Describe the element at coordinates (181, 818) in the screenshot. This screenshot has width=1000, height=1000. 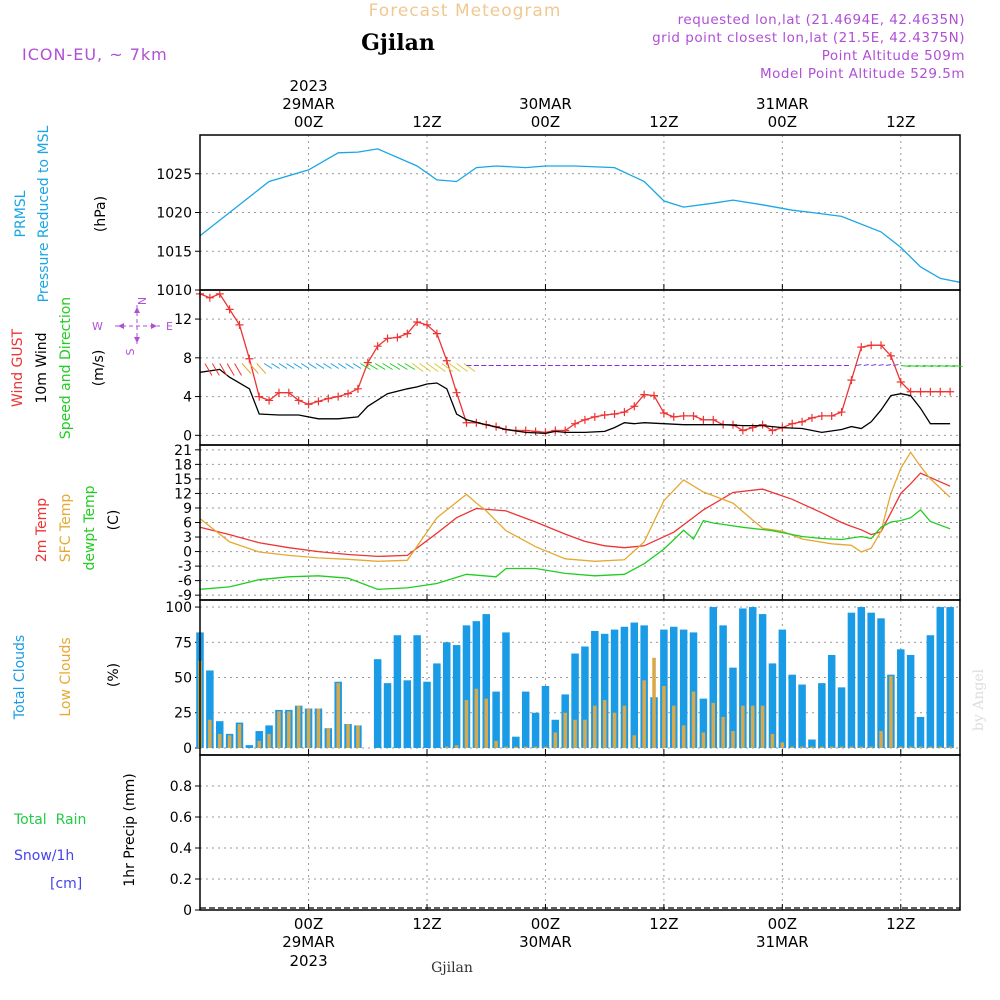
I see `ytick-label: 0.6` at that location.